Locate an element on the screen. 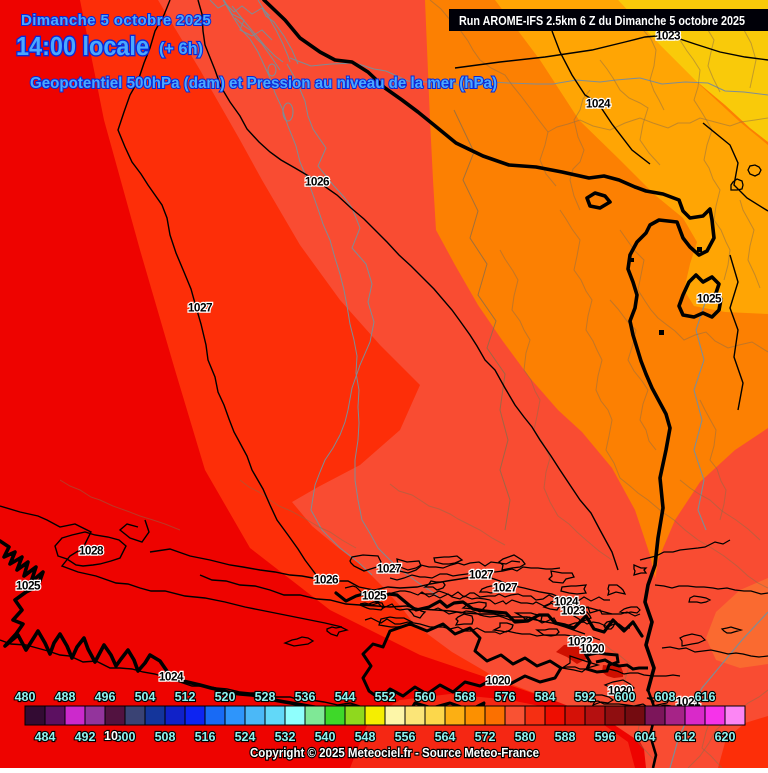  svg-text: 548 is located at coordinates (365, 737).